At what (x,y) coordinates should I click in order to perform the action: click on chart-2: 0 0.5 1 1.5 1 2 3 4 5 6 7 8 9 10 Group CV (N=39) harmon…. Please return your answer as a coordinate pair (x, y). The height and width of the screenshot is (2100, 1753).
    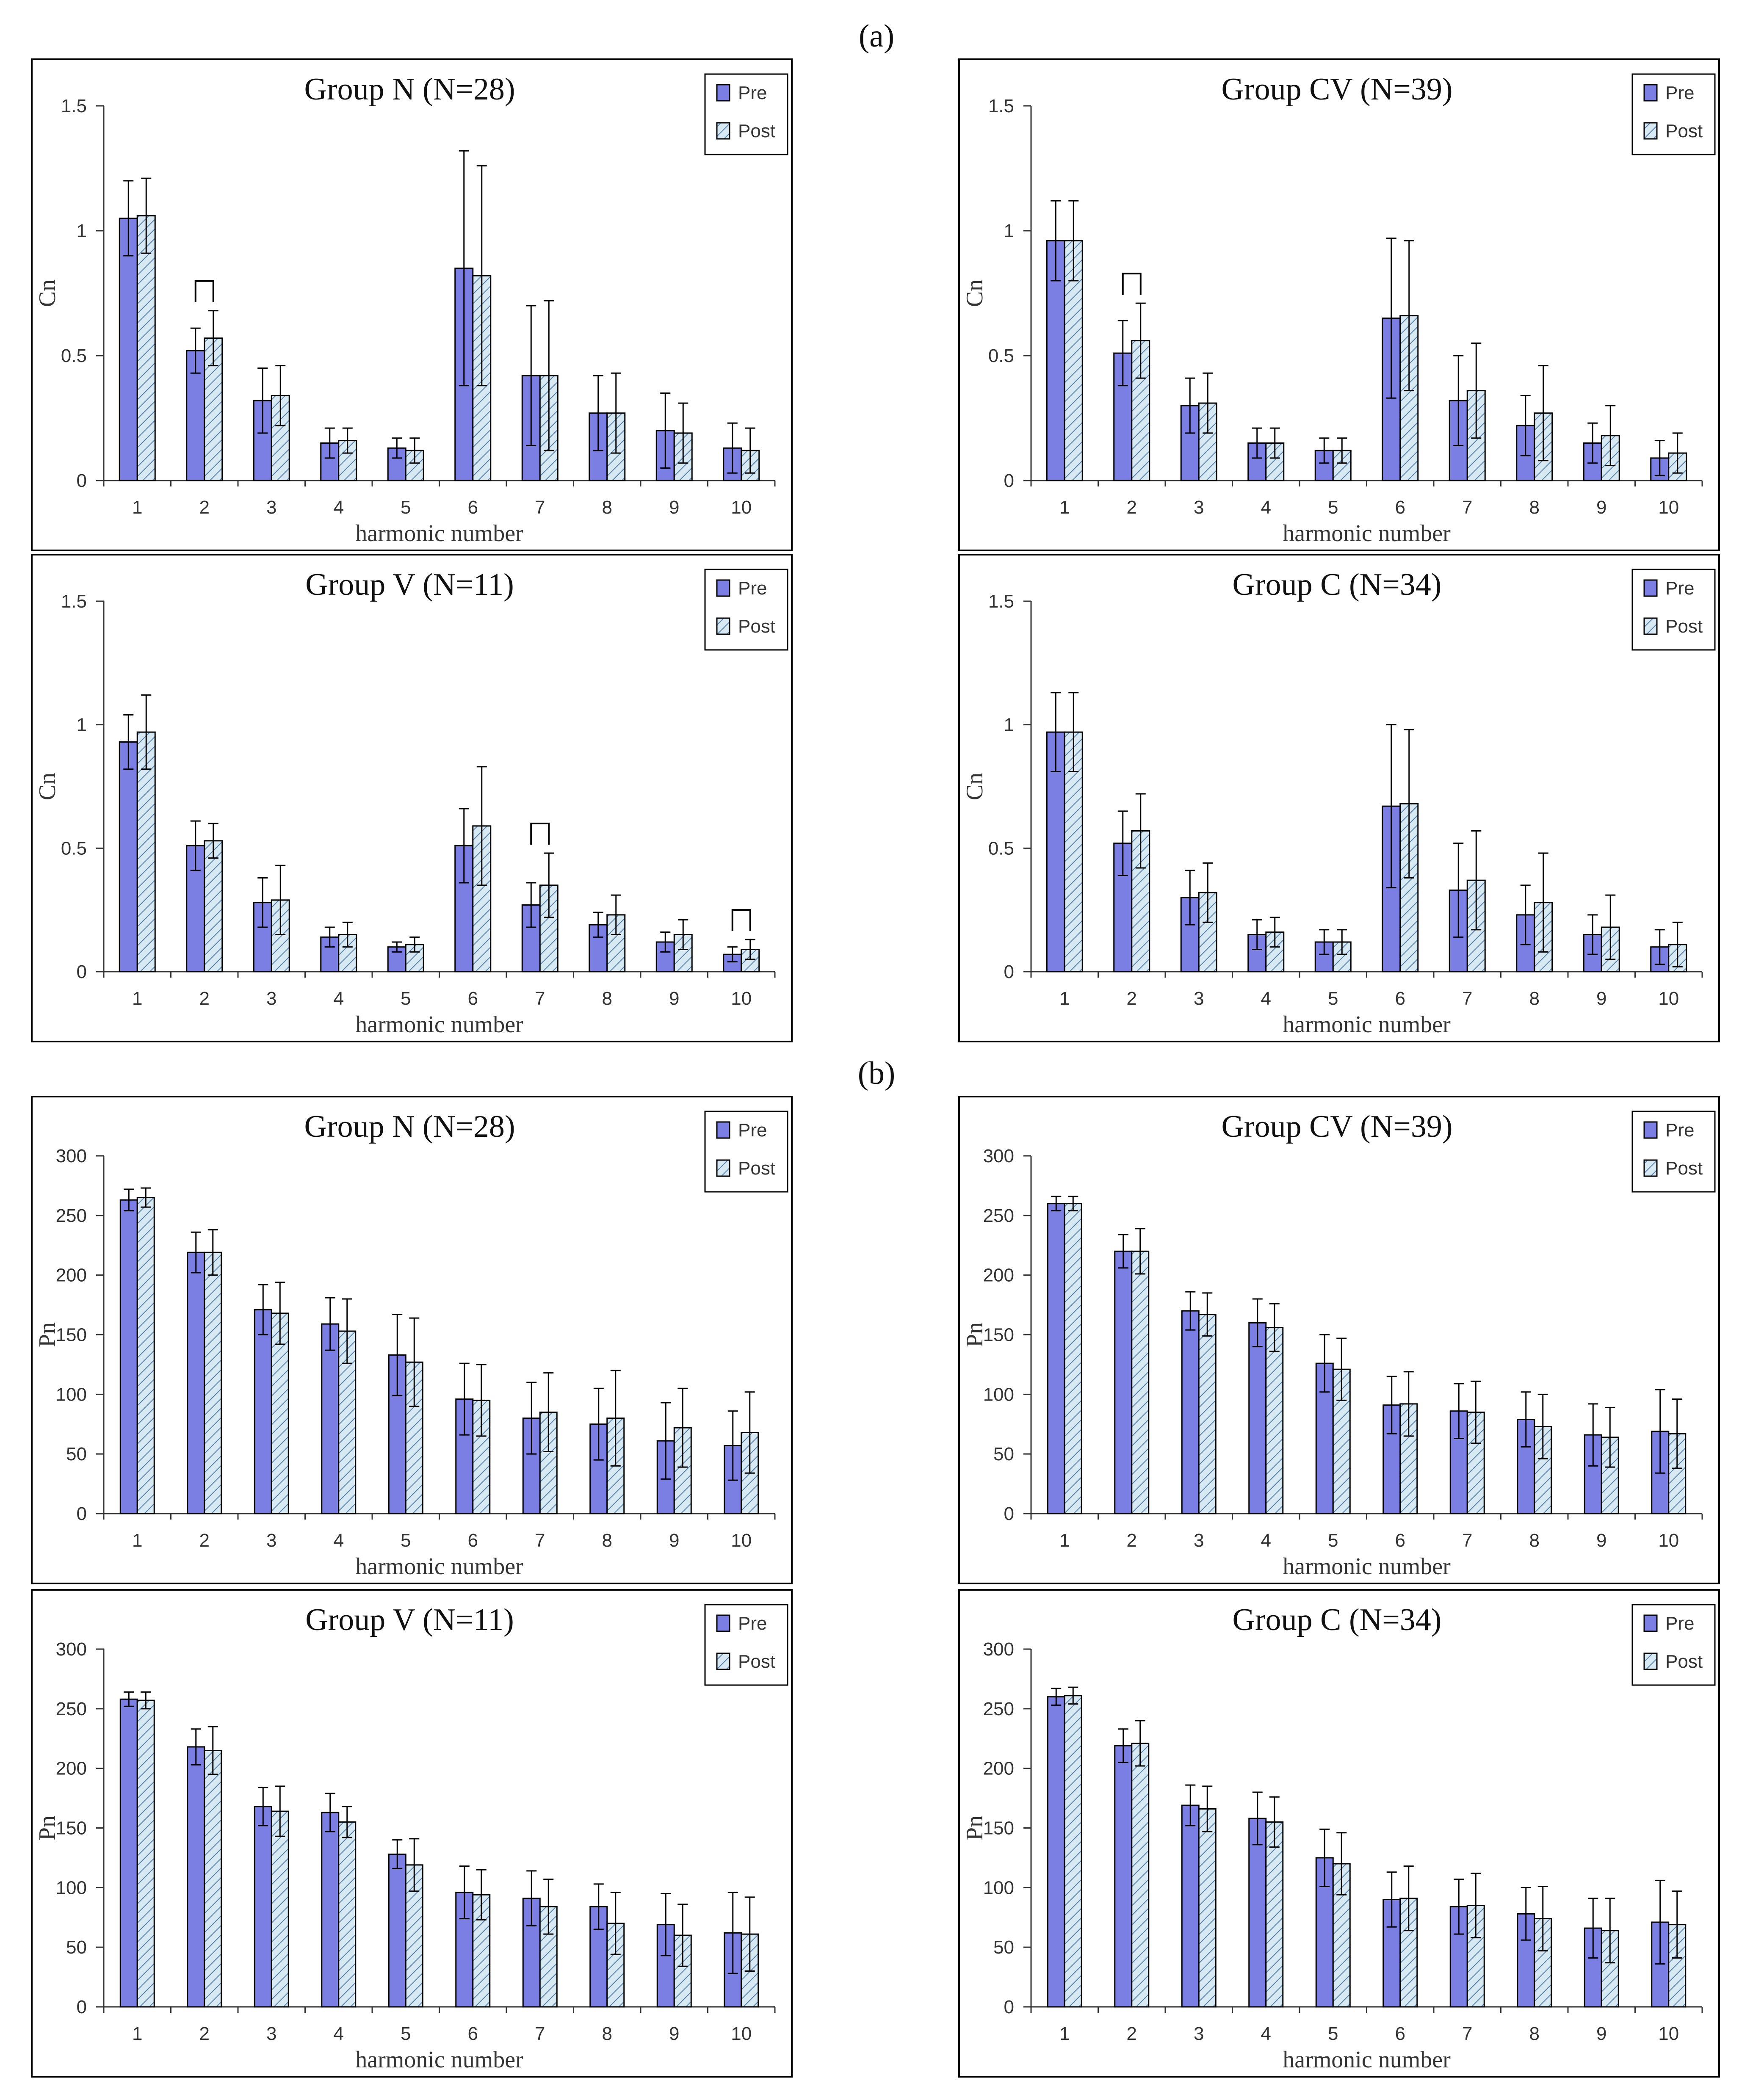
    Looking at the image, I should click on (1339, 304).